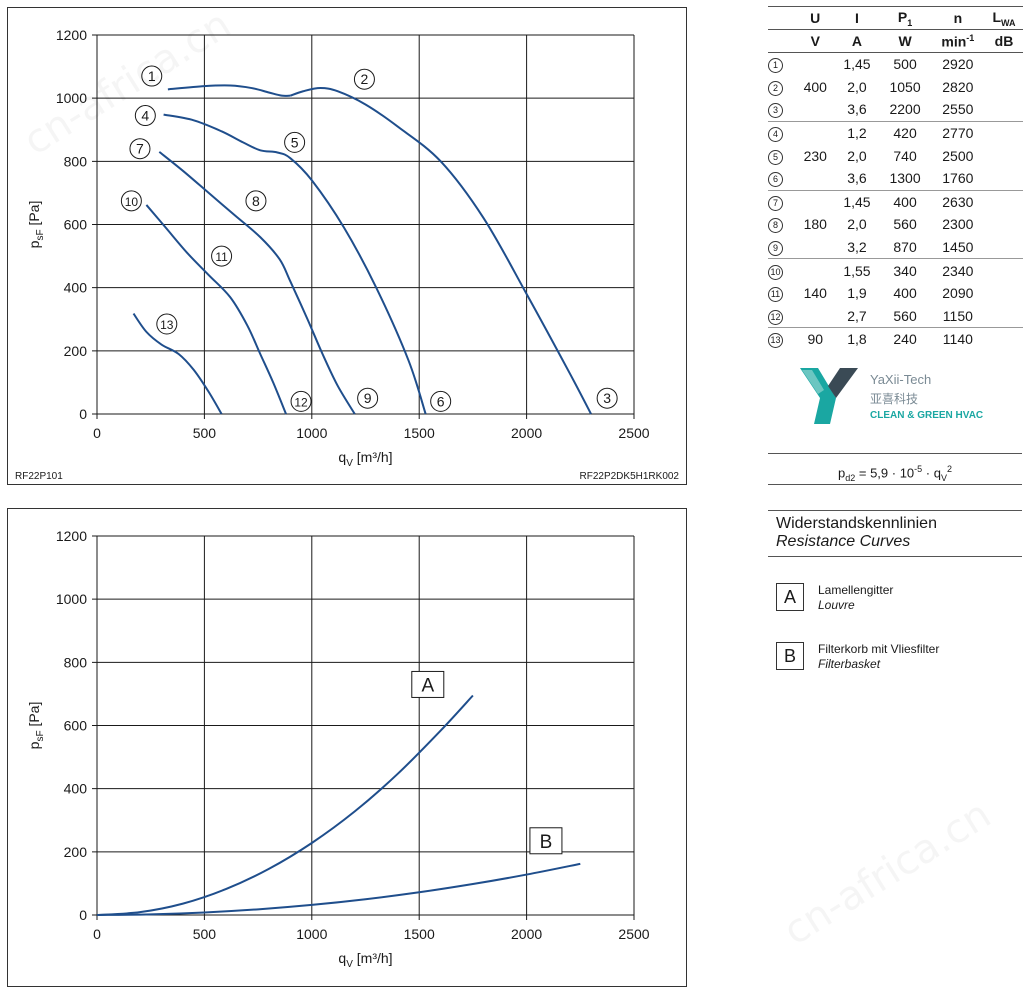 This screenshot has width=1031, height=993. What do you see at coordinates (775, 226) in the screenshot?
I see `row-index-badge: 8` at bounding box center [775, 226].